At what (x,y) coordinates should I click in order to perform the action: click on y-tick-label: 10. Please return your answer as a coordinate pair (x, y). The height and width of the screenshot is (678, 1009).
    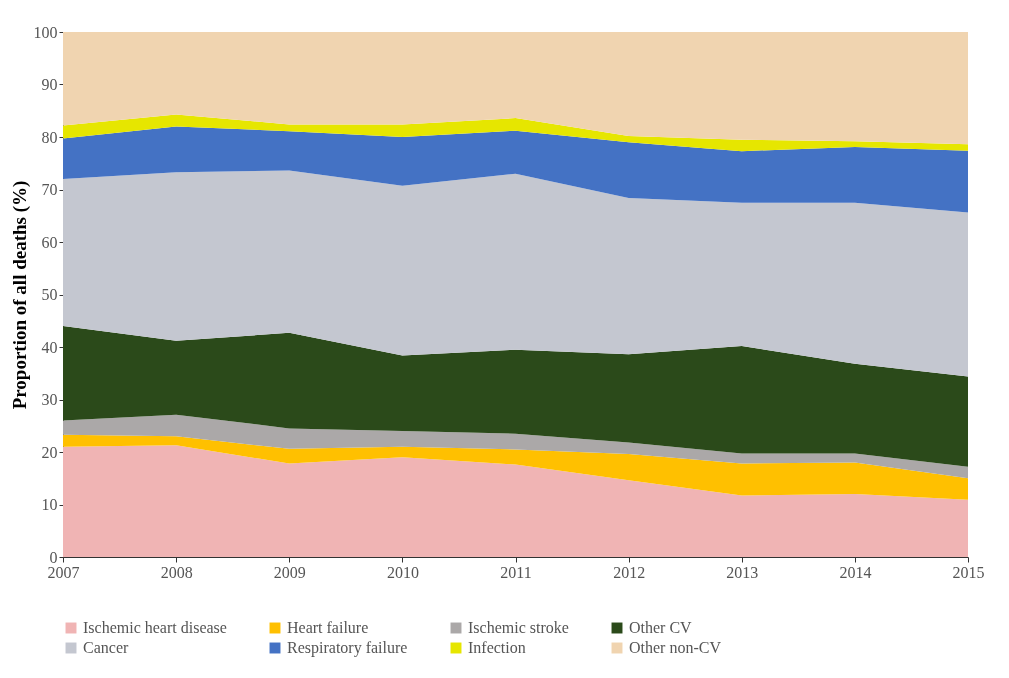
    Looking at the image, I should click on (49, 504).